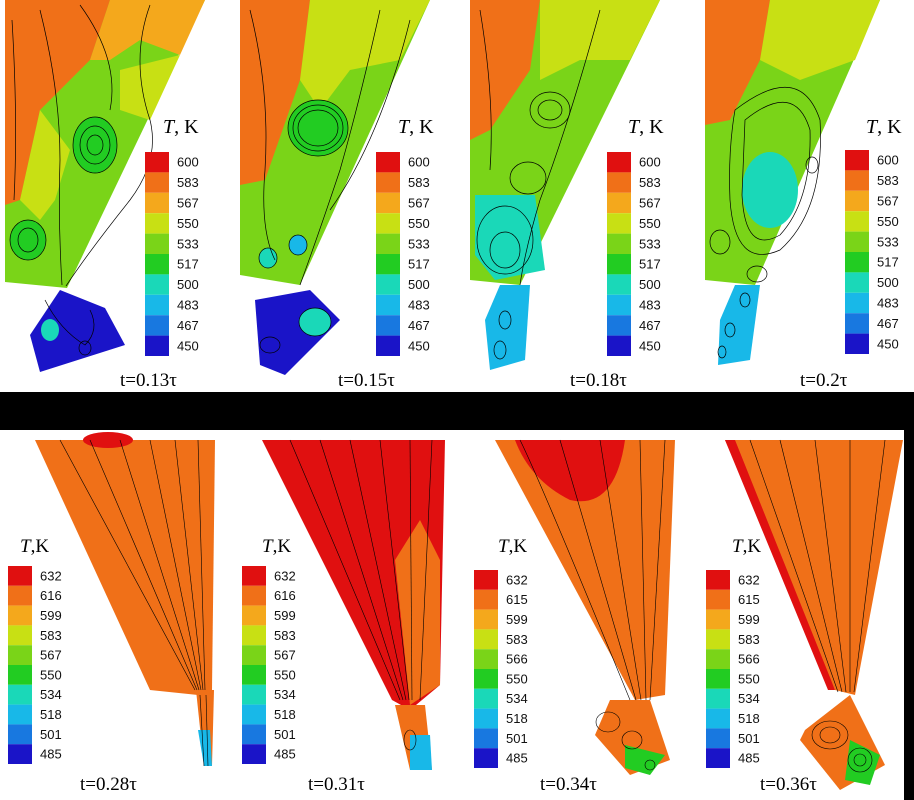 The image size is (914, 800). Describe the element at coordinates (181, 127) in the screenshot. I see `top-legend-1-title: T, K` at that location.